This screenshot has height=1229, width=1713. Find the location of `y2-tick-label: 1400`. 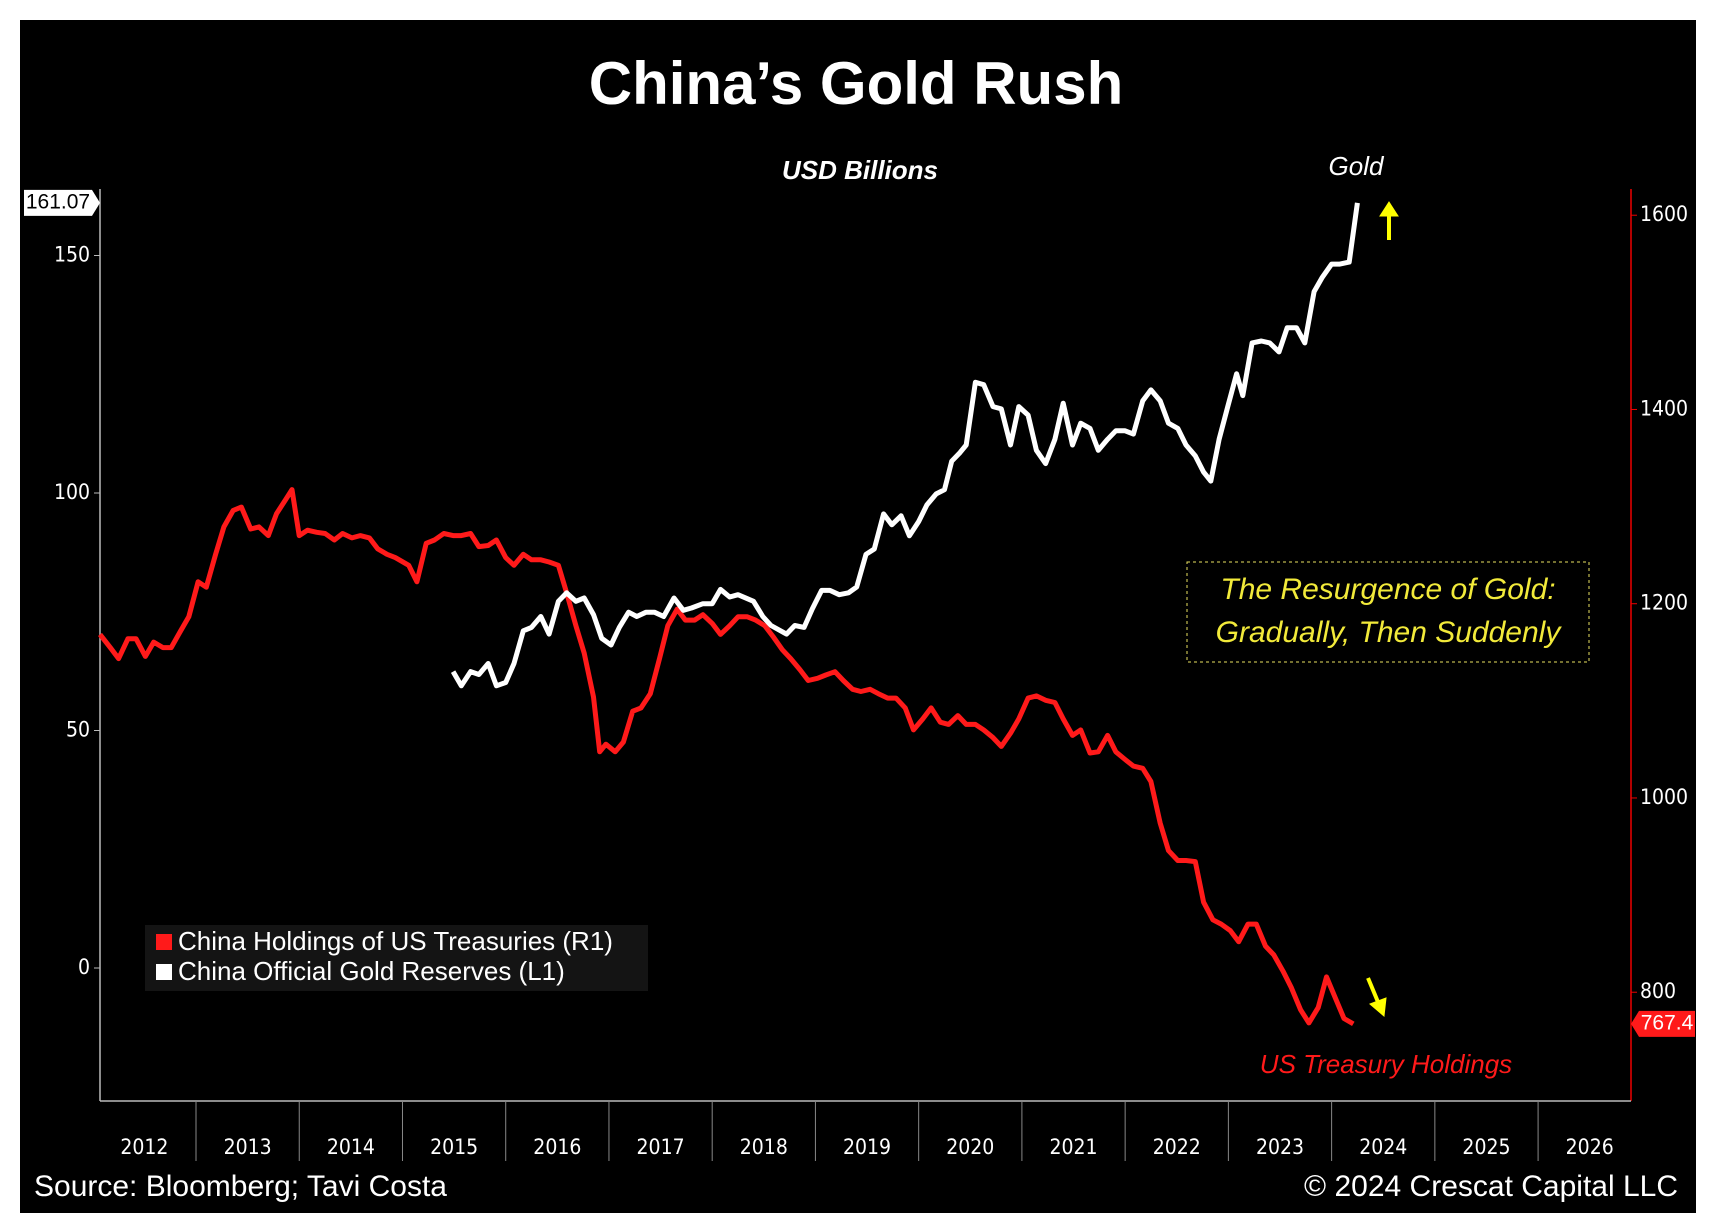

y2-tick-label: 1400 is located at coordinates (1664, 408).